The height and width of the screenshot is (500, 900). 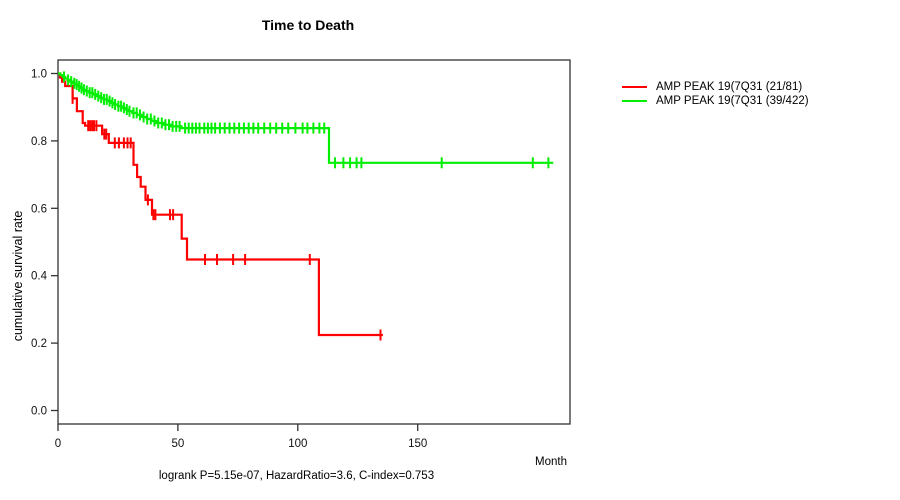 I want to click on chart-title: Time to Death, so click(x=308, y=25).